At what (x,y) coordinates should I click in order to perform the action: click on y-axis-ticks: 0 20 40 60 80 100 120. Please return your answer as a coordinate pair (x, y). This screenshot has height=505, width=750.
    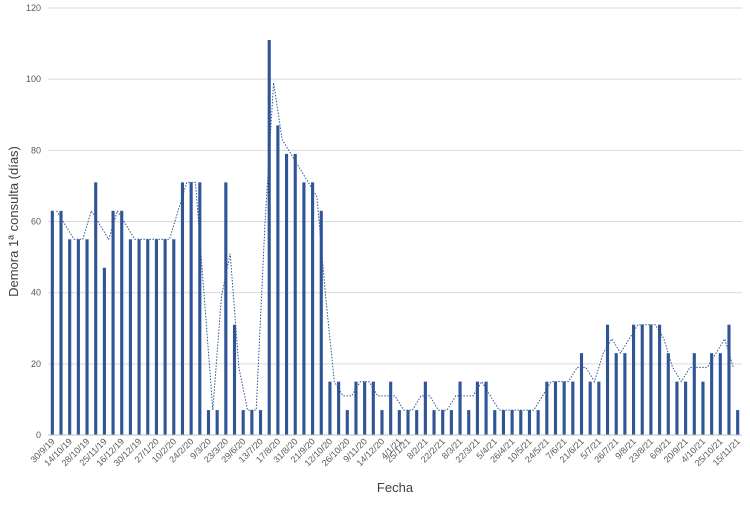
    Looking at the image, I should click on (33, 221).